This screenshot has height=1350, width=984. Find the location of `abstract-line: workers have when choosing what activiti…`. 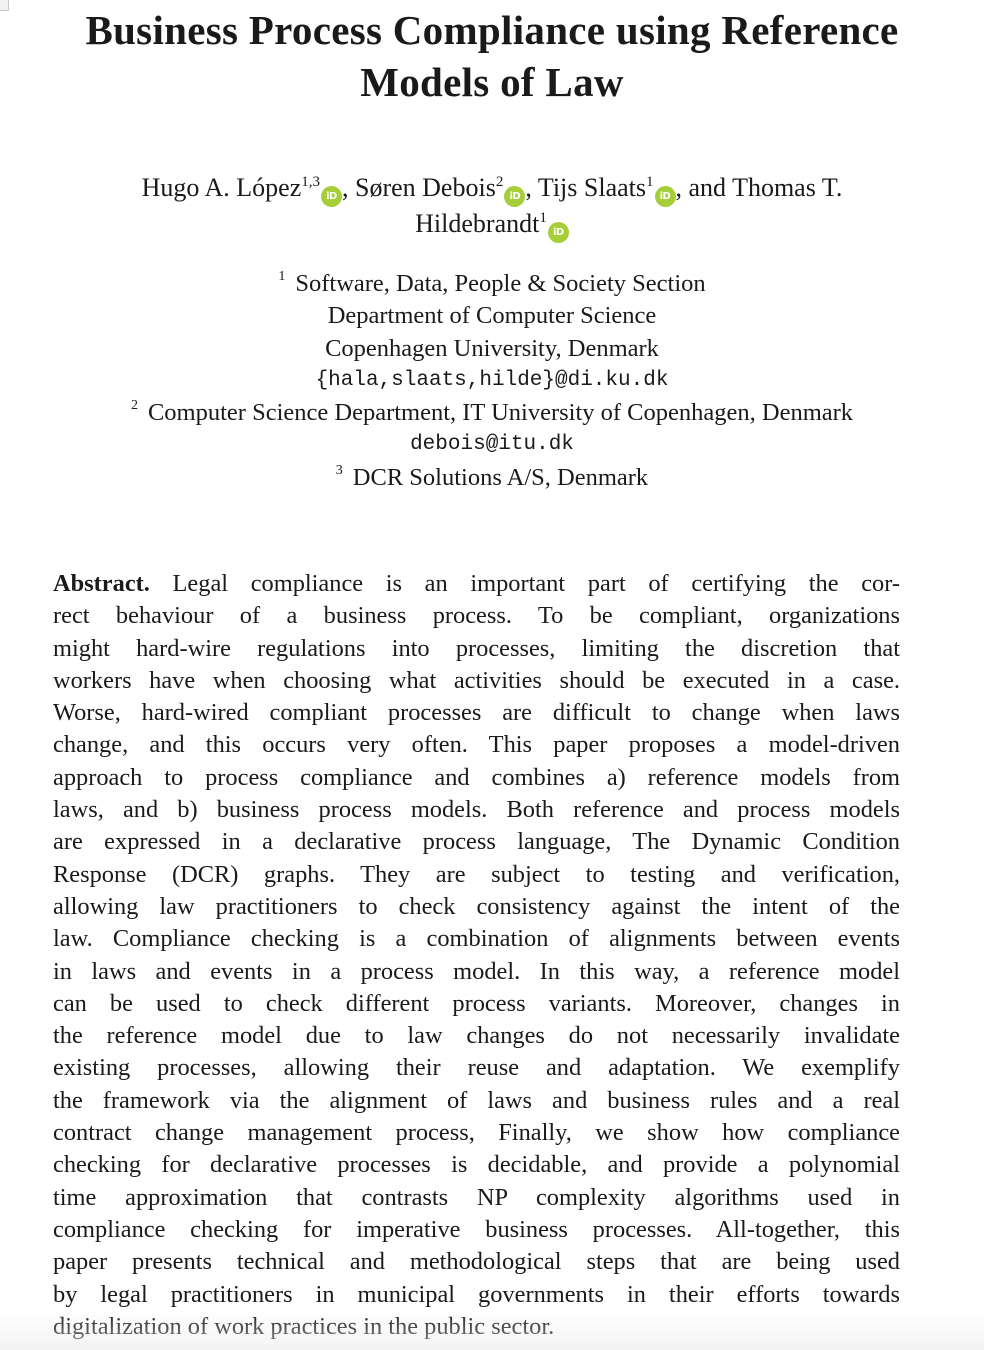

abstract-line: workers have when choosing what activiti… is located at coordinates (476, 680).